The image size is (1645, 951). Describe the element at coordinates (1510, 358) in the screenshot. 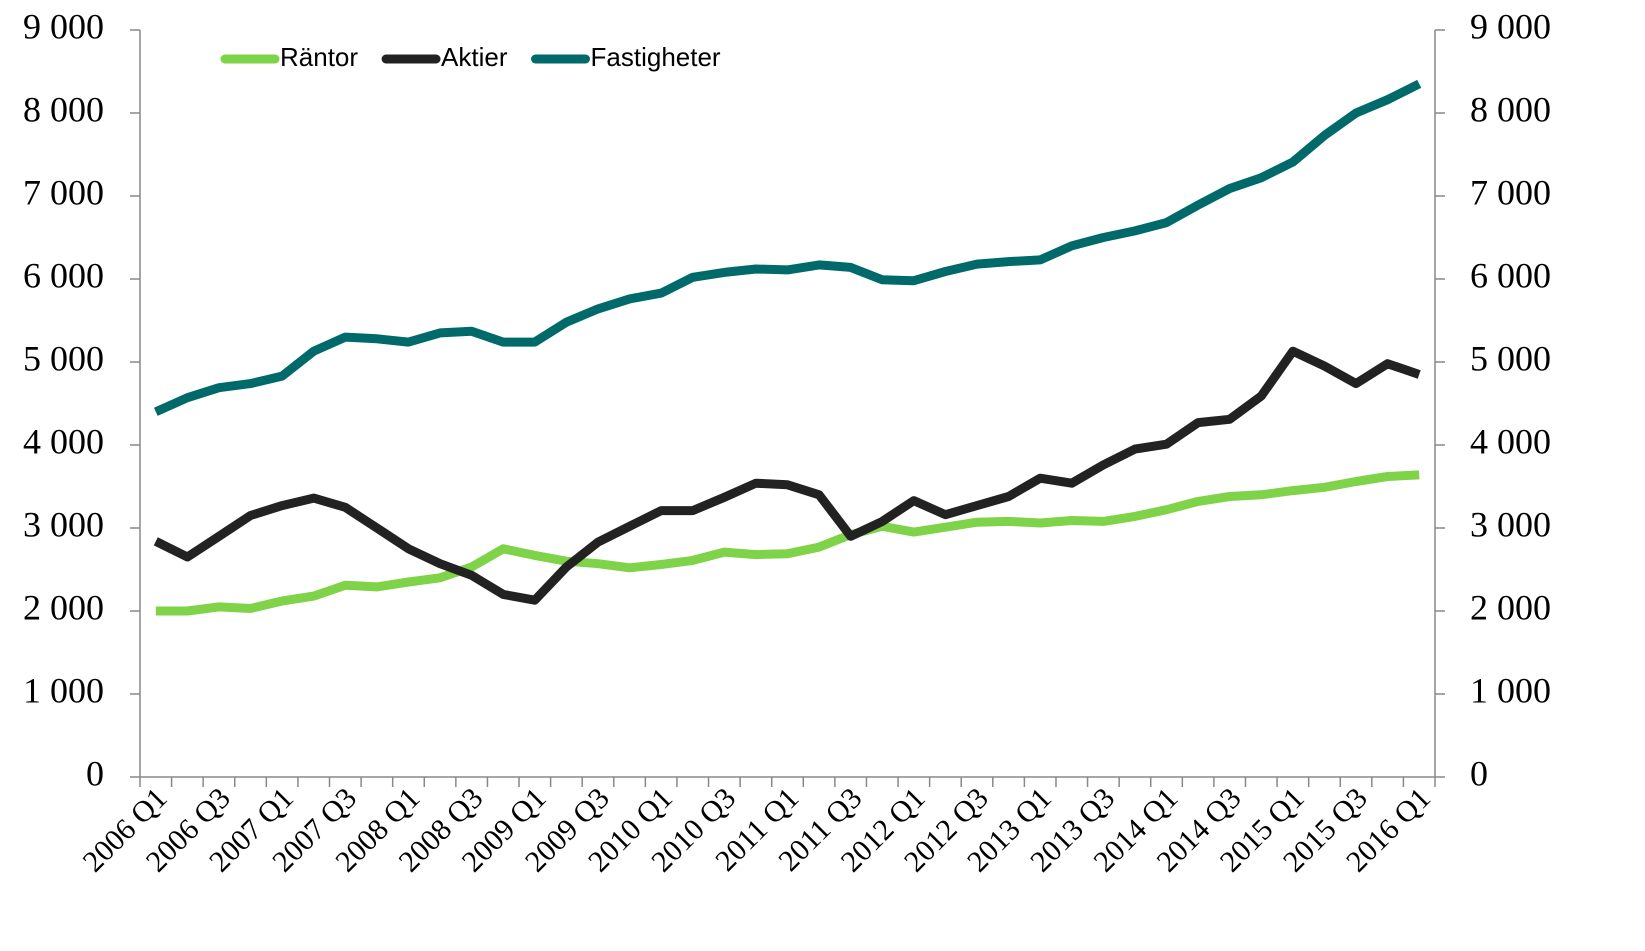

I see `y2-tick-label: 5 000` at that location.